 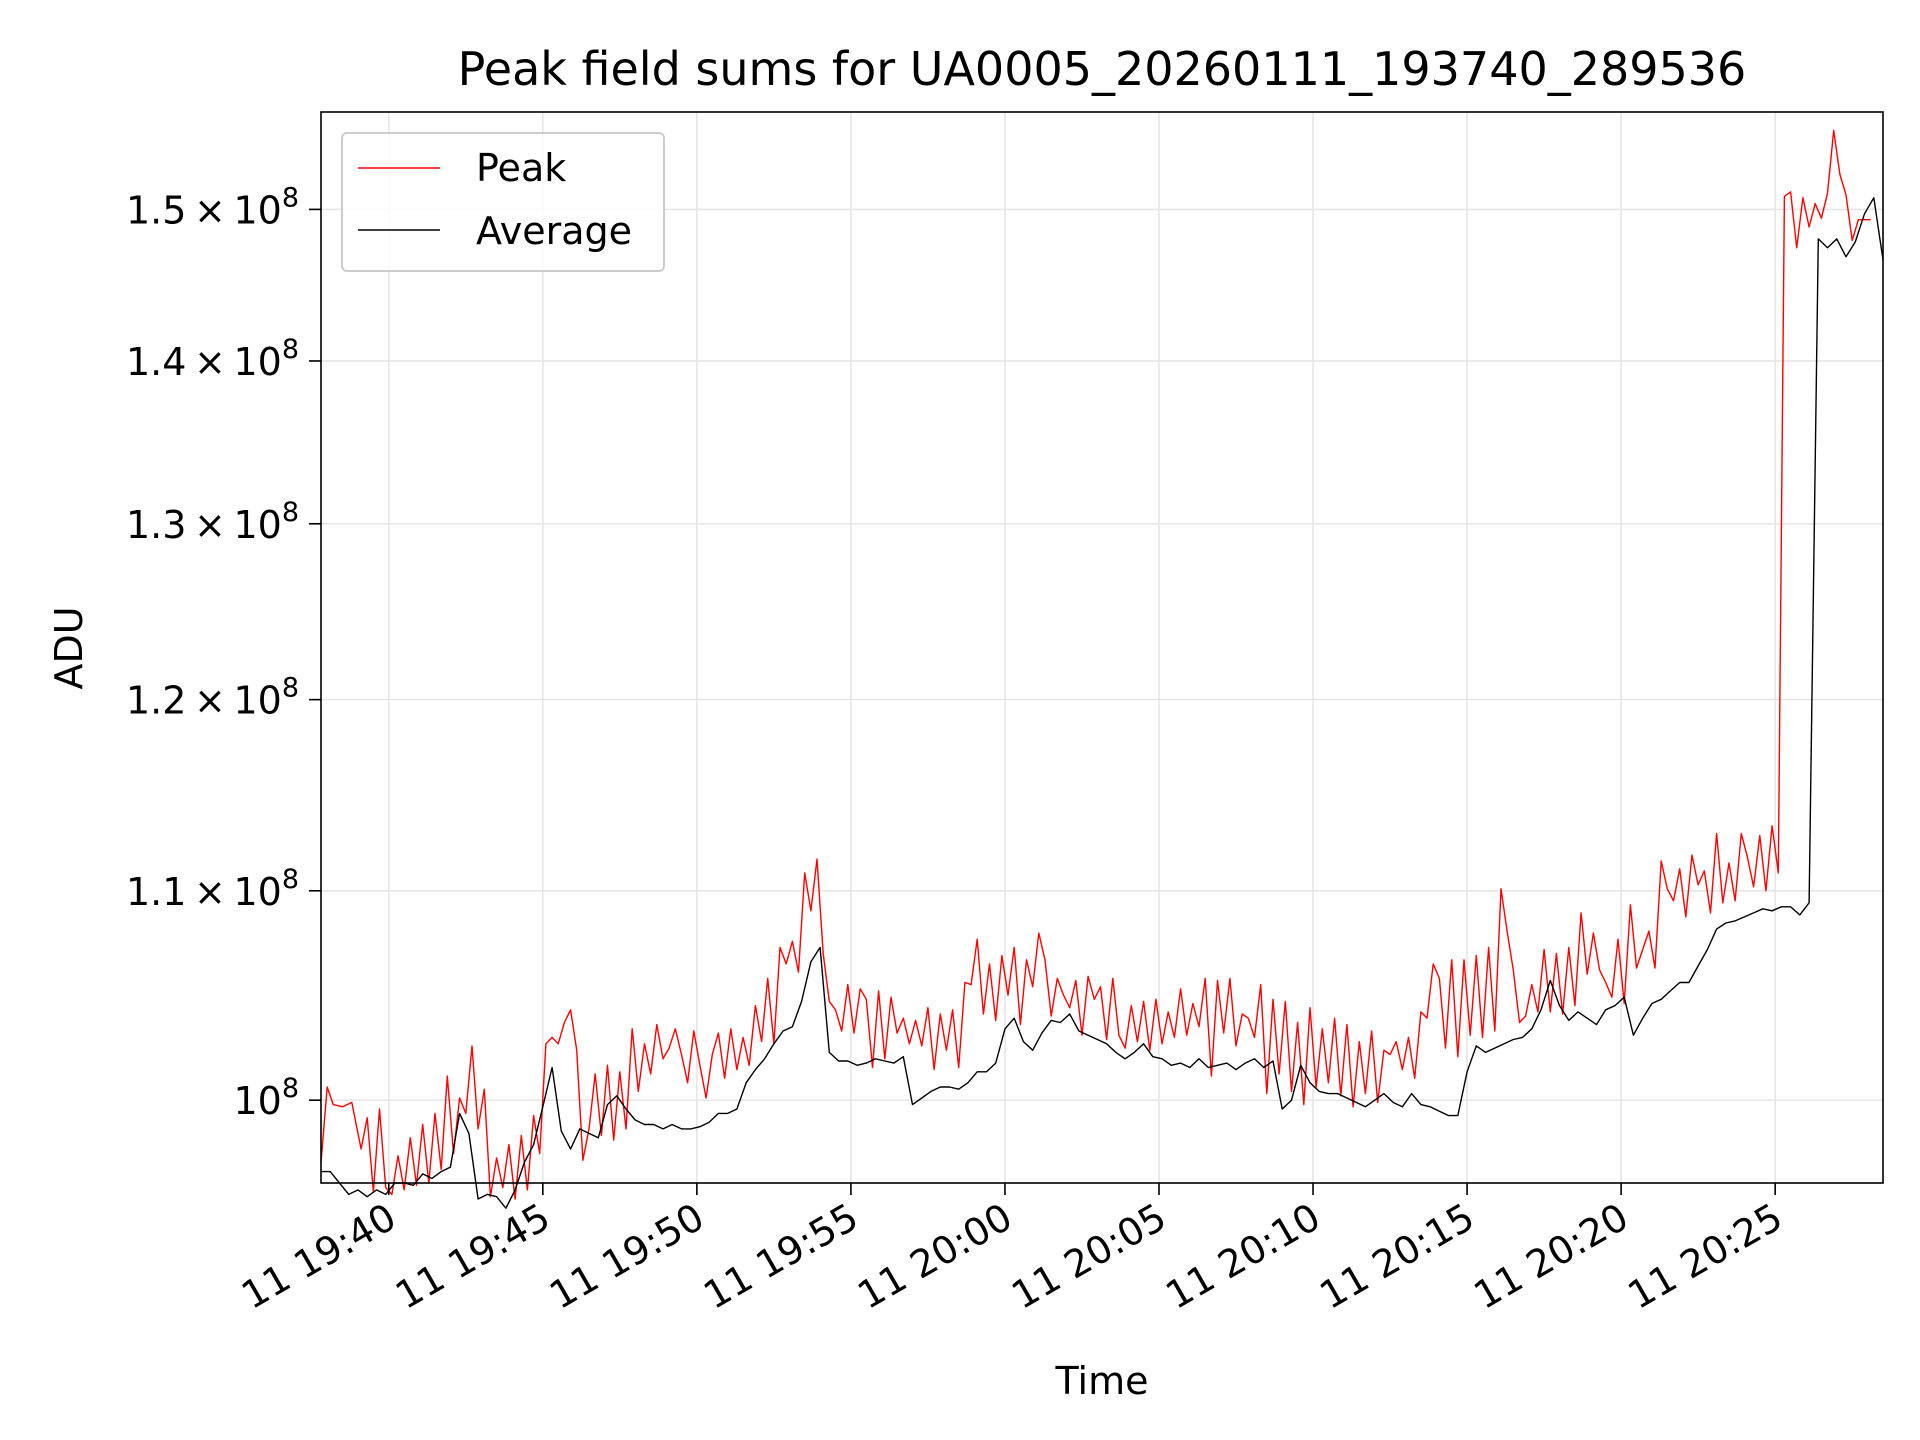 What do you see at coordinates (266, 1098) in the screenshot?
I see `y-tick-label: 108` at bounding box center [266, 1098].